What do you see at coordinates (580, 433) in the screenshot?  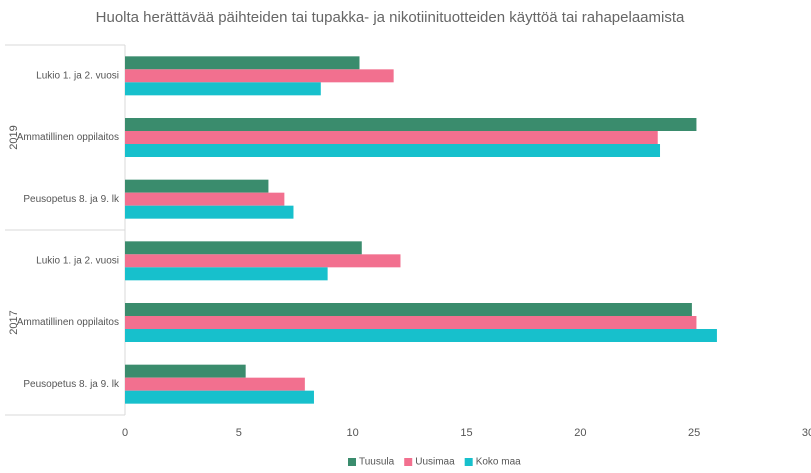 I see `x-tick-label: 20` at bounding box center [580, 433].